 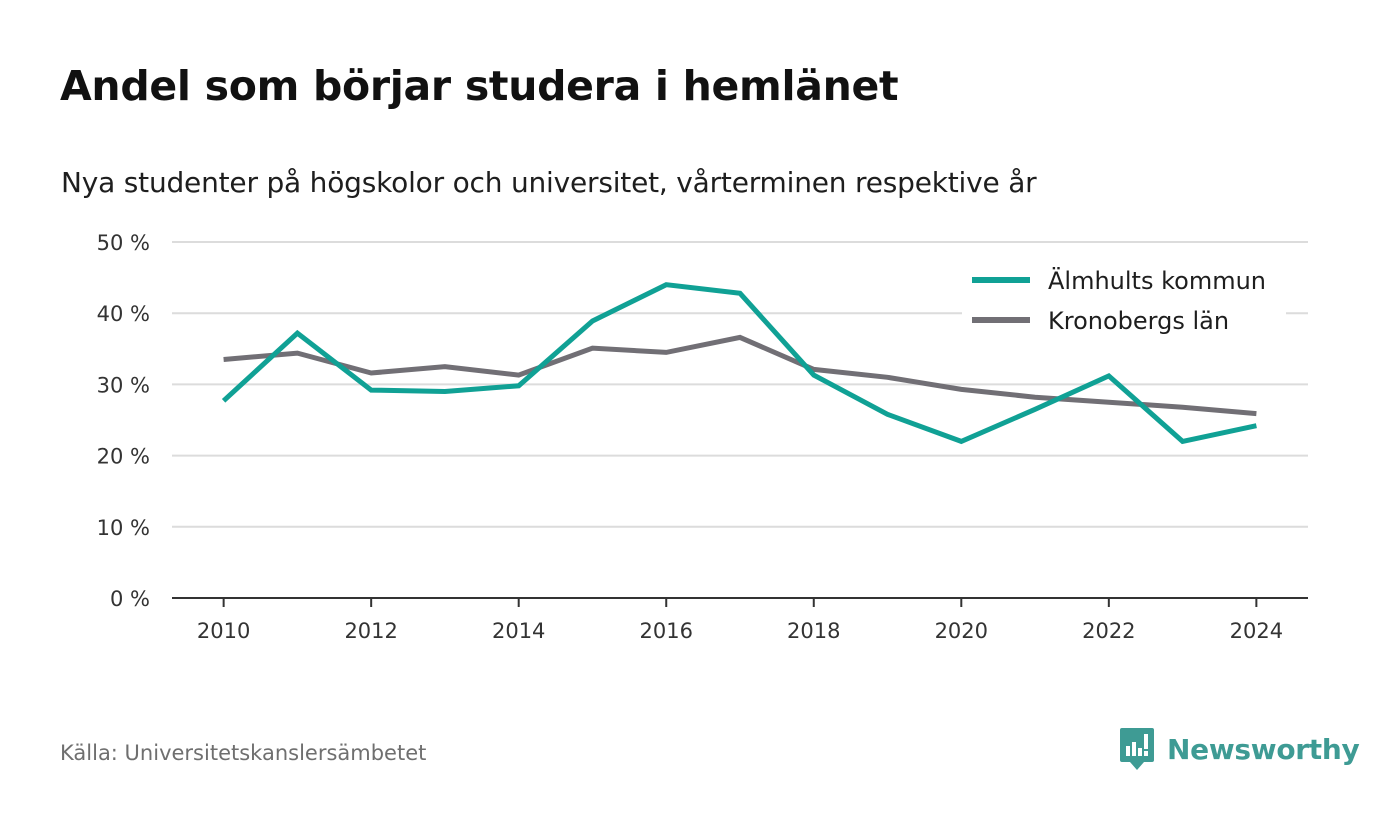 I want to click on y-tick-label: 40 %, so click(x=123, y=314).